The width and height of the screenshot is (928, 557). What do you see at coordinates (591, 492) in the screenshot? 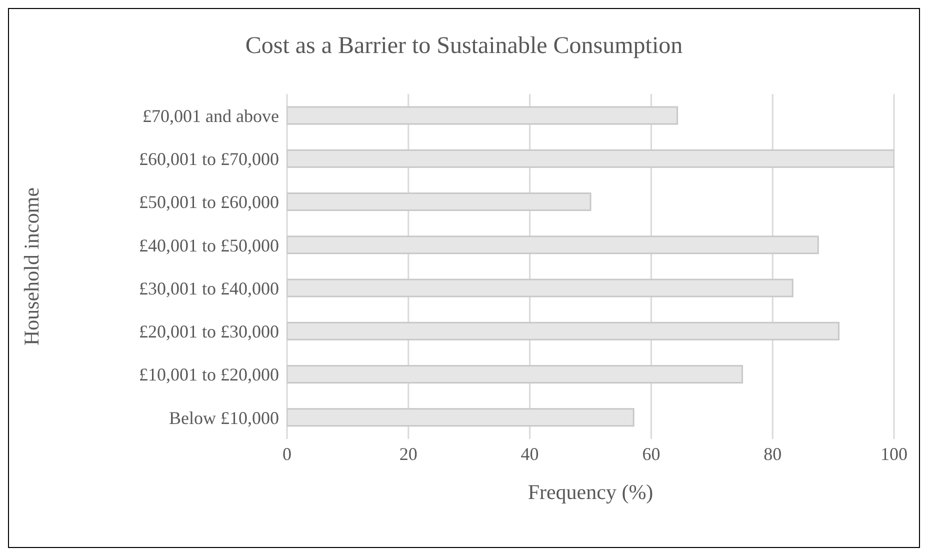
I see `x-axis-title: Frequency (%)` at bounding box center [591, 492].